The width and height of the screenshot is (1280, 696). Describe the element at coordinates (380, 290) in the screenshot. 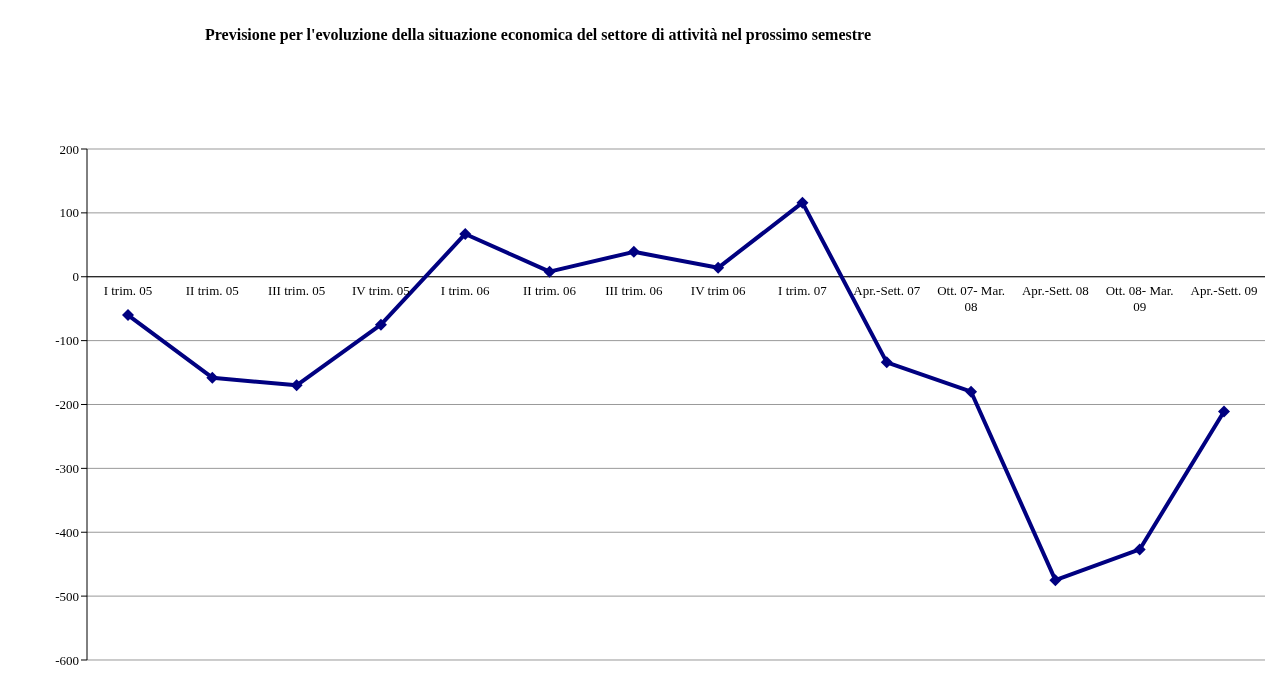

I see `x-tick-label: IV trim. 05` at that location.